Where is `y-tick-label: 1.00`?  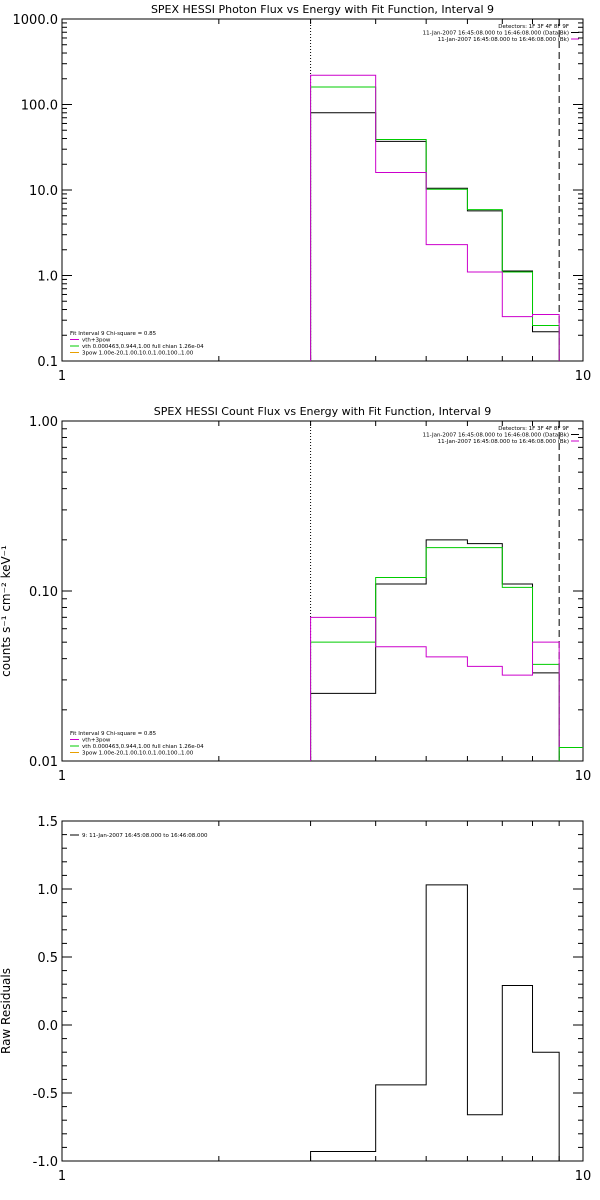 y-tick-label: 1.00 is located at coordinates (43, 422).